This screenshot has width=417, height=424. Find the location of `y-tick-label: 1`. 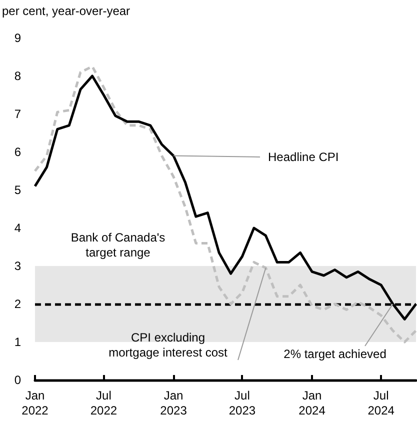

y-tick-label: 1 is located at coordinates (18, 342).